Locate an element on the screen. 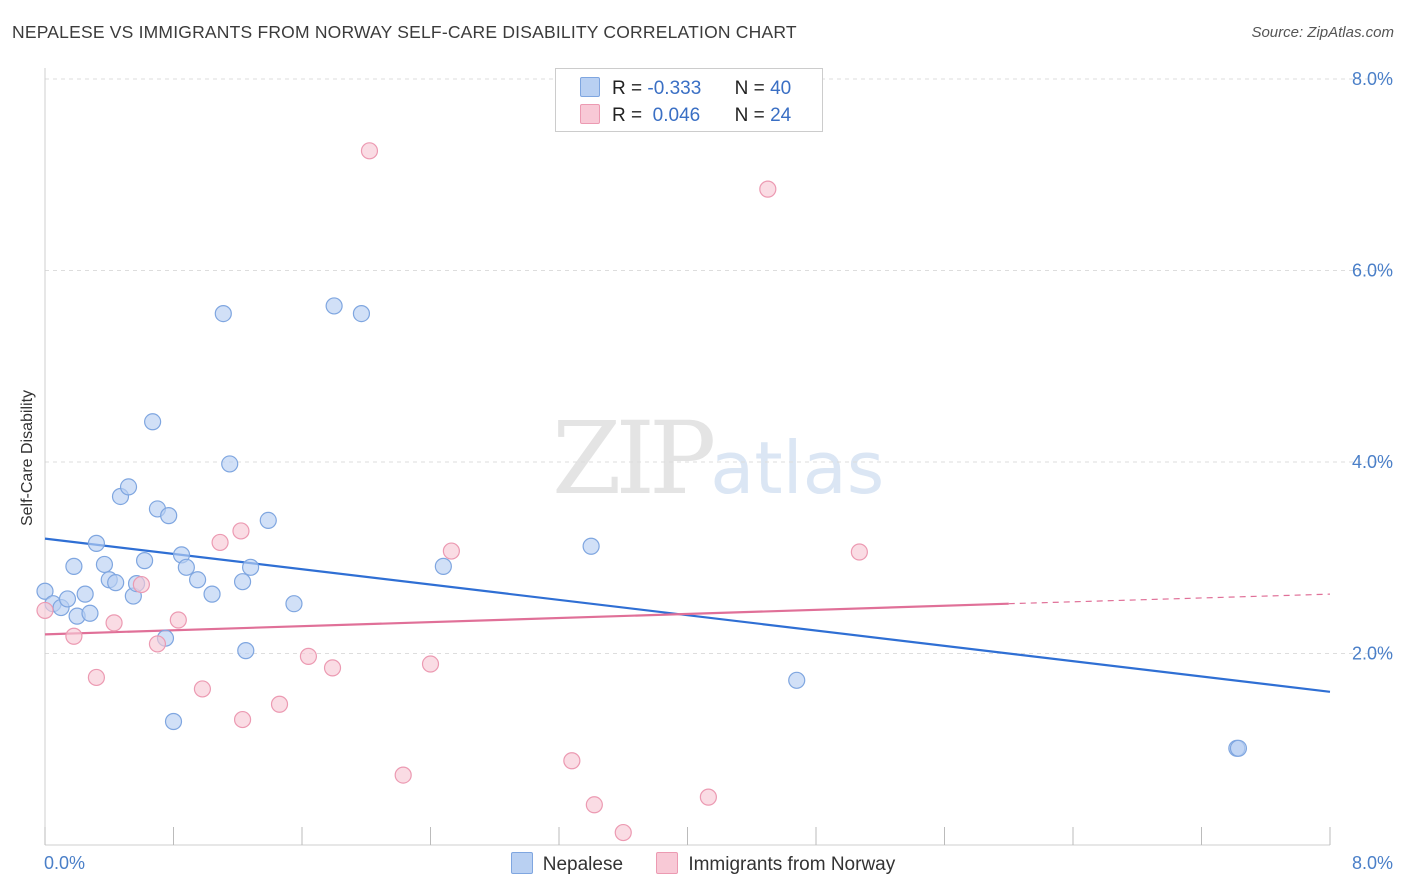 The height and width of the screenshot is (892, 1406). y-tick-label: 4.0% is located at coordinates (1372, 462).